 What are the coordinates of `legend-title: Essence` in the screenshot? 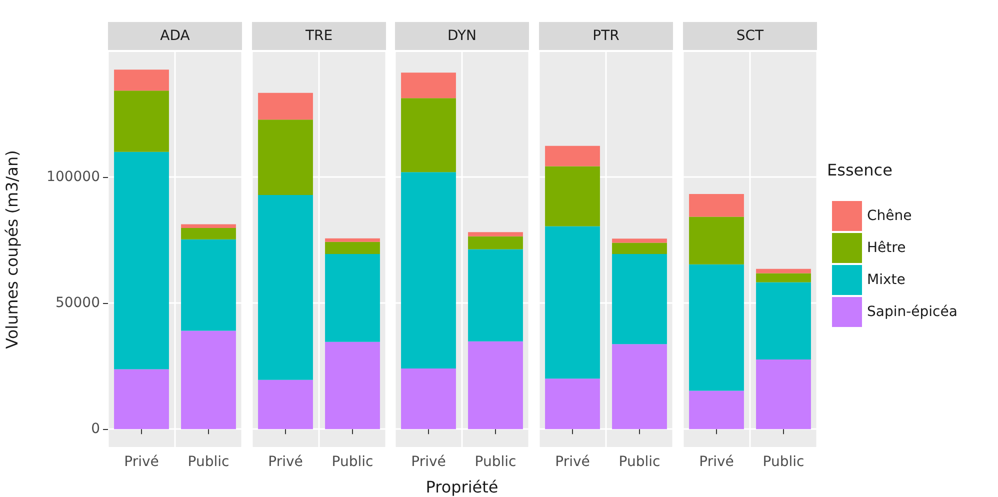 It's located at (859, 170).